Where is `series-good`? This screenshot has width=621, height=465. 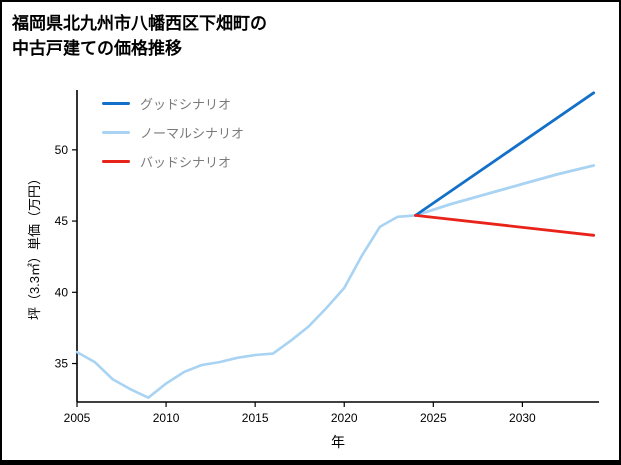
series-good is located at coordinates (505, 154).